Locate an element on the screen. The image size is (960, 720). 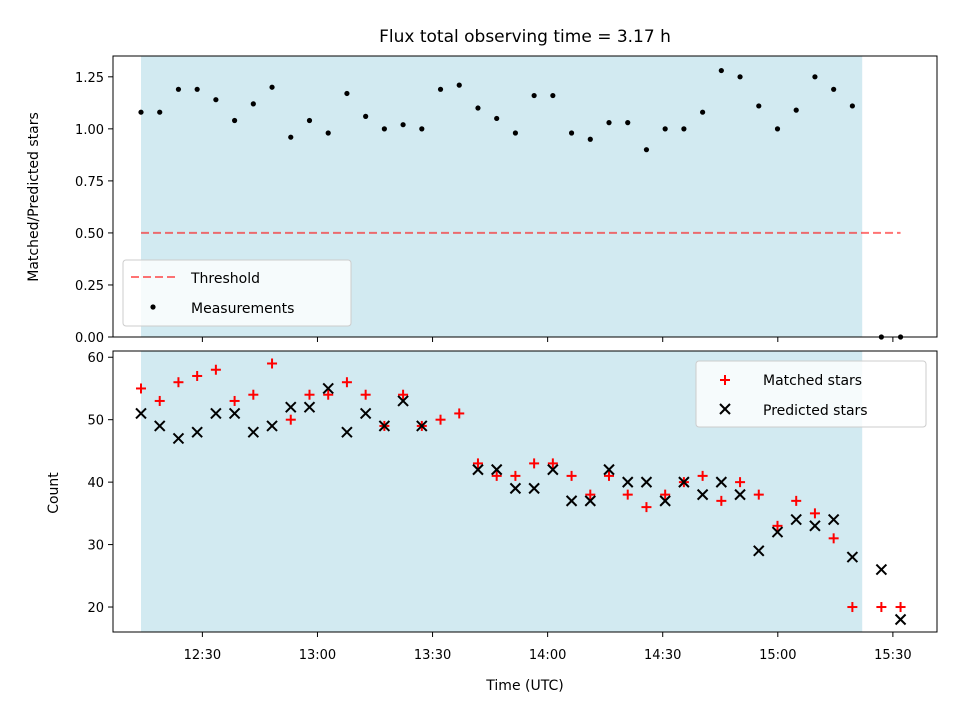
bottom-y-tick-label: 30 is located at coordinates (95, 546).